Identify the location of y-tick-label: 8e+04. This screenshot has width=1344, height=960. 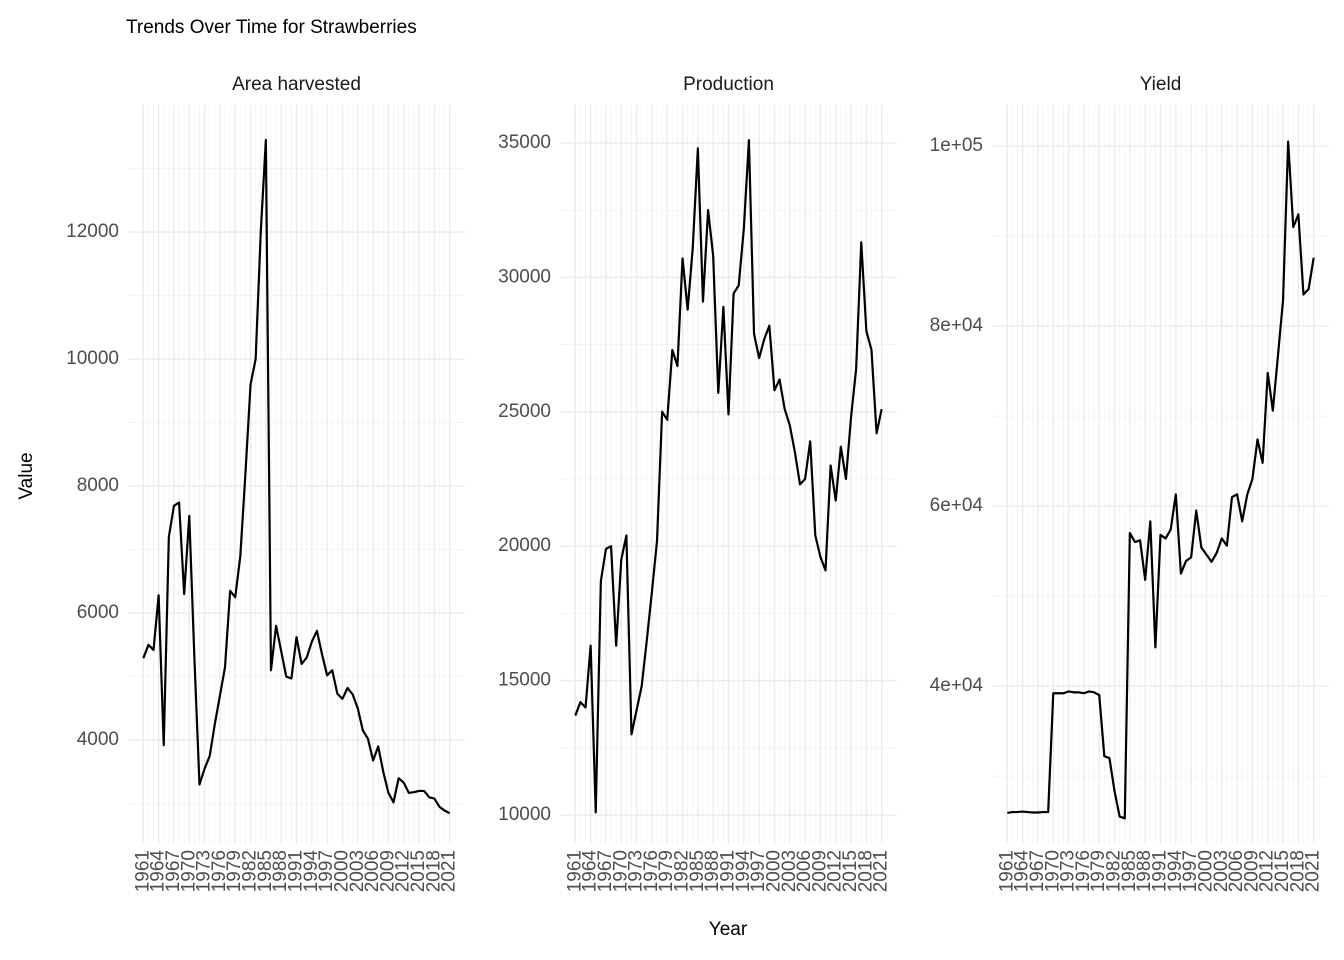
(957, 325).